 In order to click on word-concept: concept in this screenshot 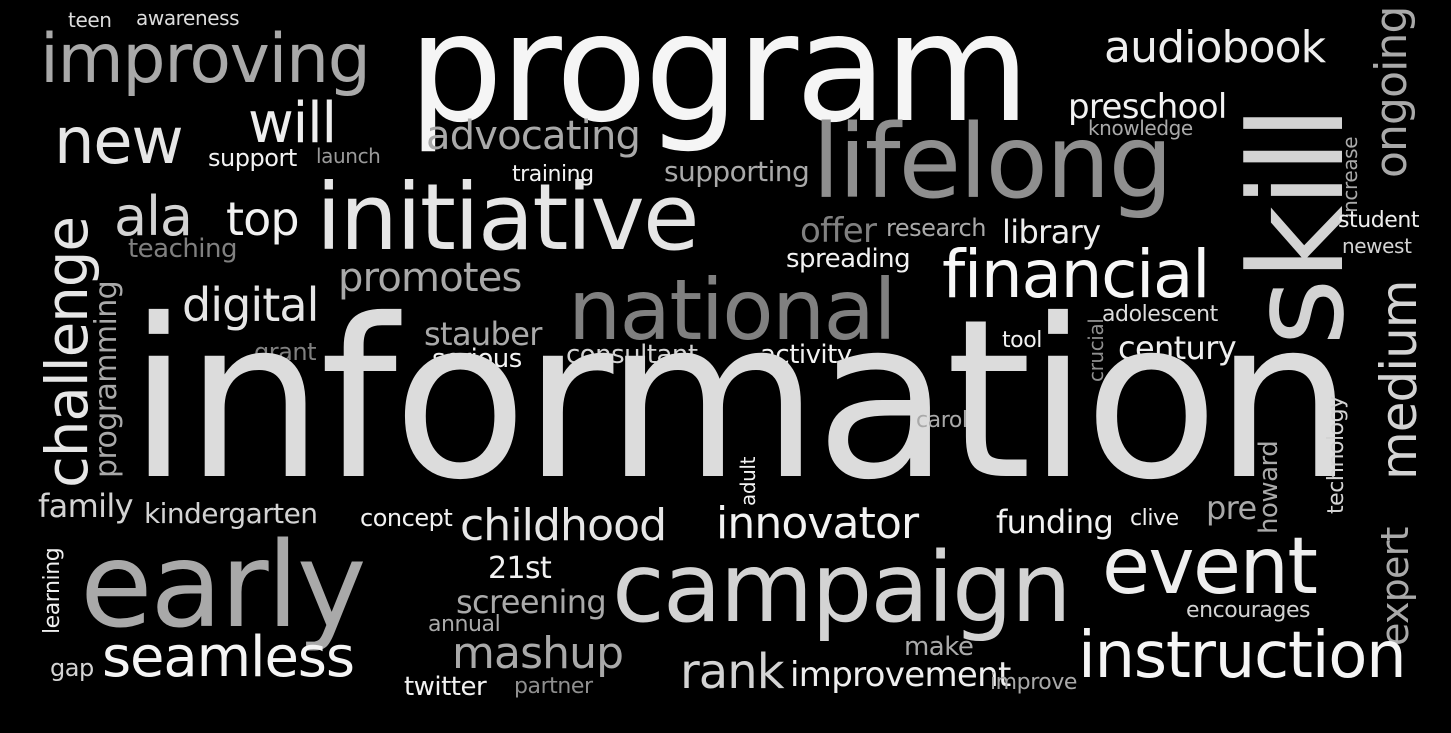, I will do `click(406, 518)`.